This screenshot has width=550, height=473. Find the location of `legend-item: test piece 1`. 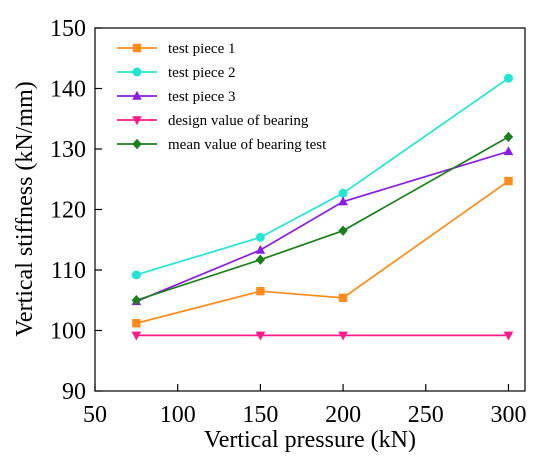

legend-item: test piece 1 is located at coordinates (176, 49).